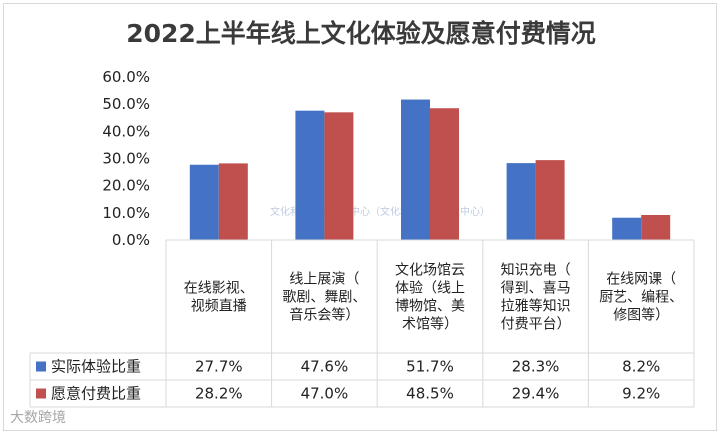 This screenshot has width=722, height=435. I want to click on legend-label: 愿意付费比重, so click(96, 394).